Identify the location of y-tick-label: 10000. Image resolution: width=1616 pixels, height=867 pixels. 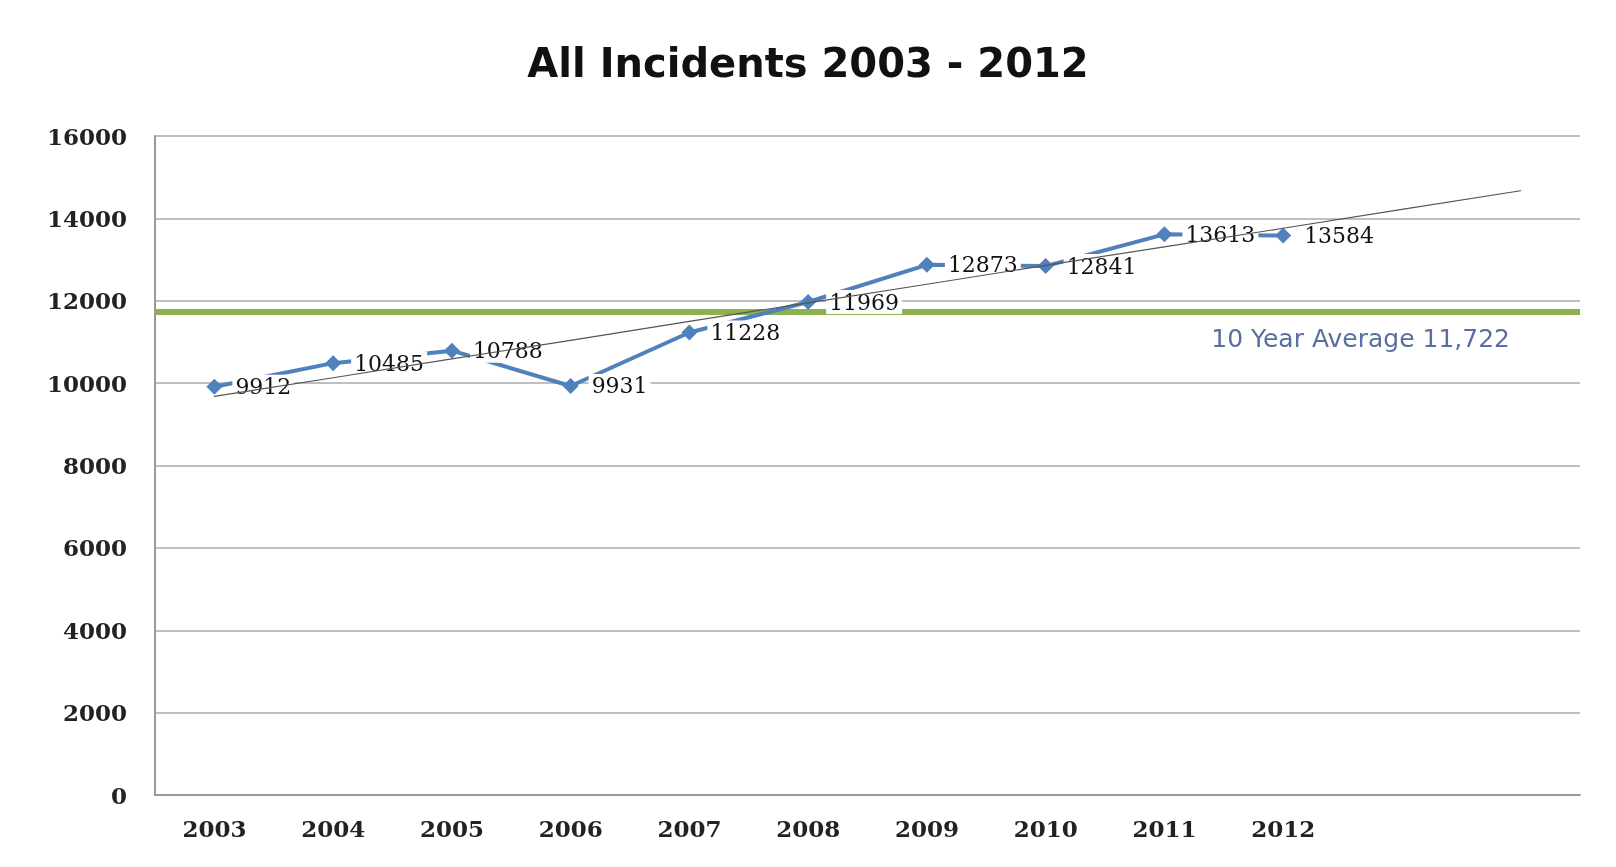
(86, 383).